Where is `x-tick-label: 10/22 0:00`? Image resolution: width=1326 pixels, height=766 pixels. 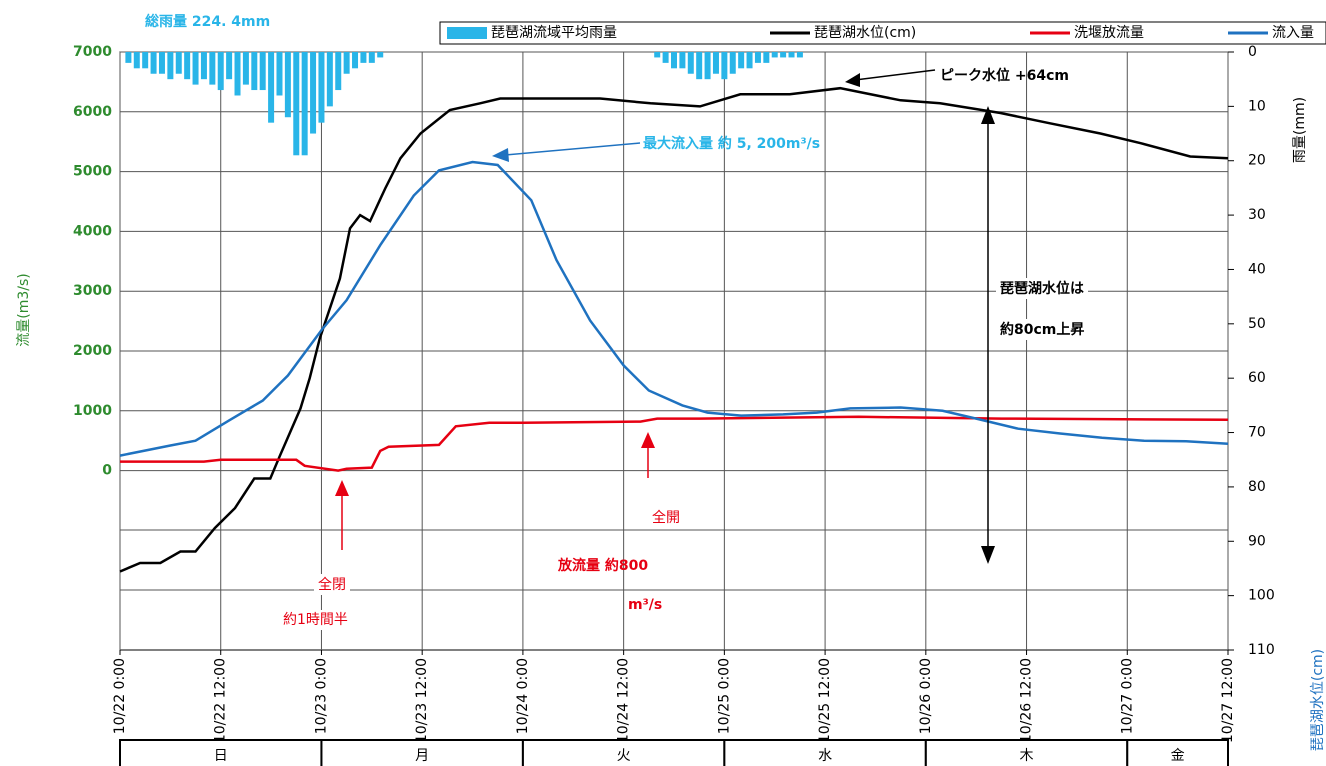 x-tick-label: 10/22 0:00 is located at coordinates (120, 696).